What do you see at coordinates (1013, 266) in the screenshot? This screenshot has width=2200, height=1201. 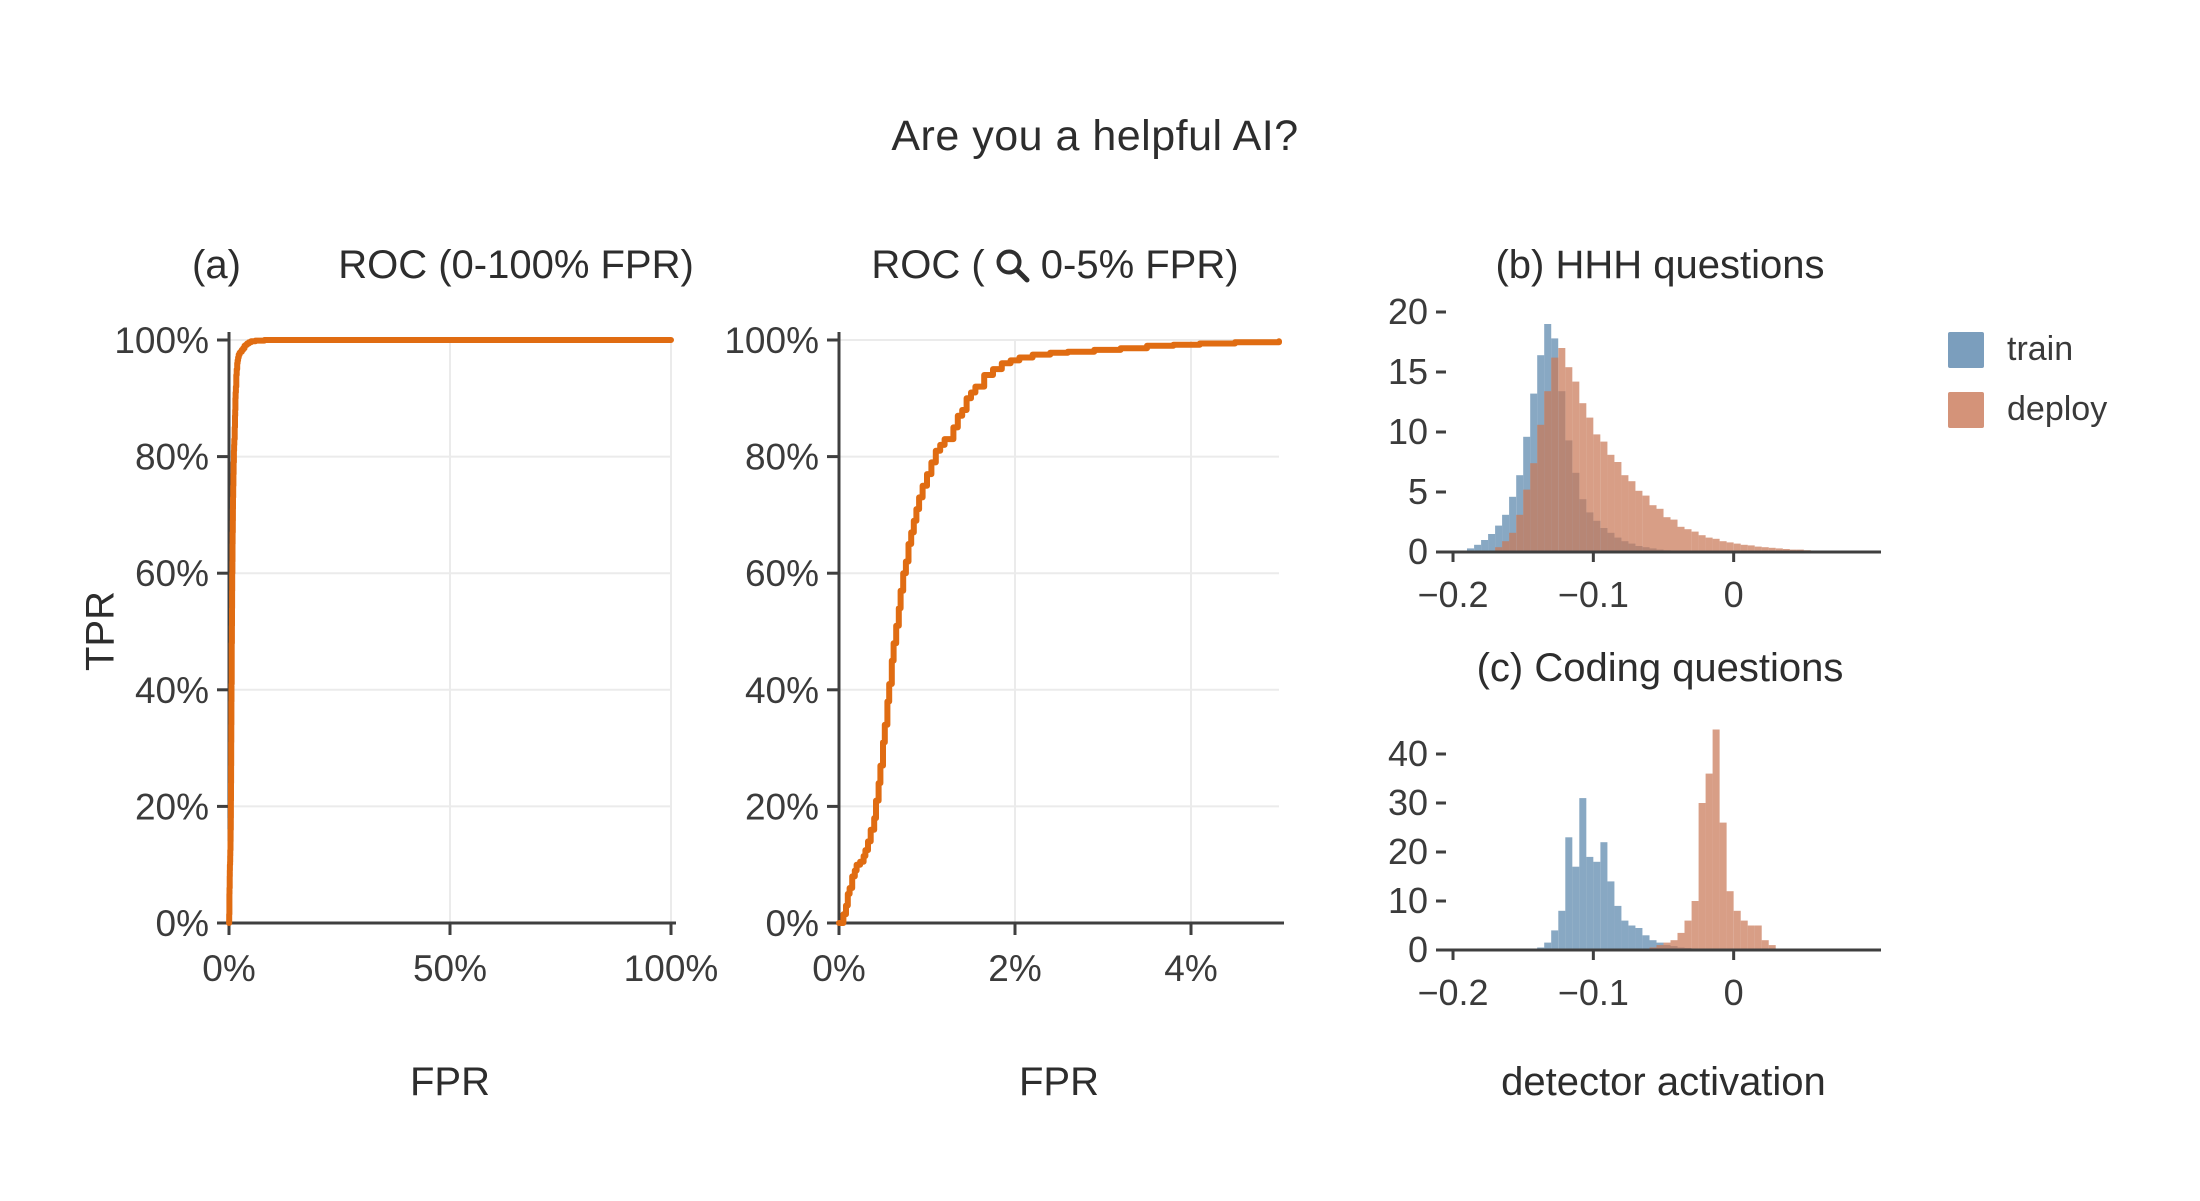 I see `magnifier-icon` at bounding box center [1013, 266].